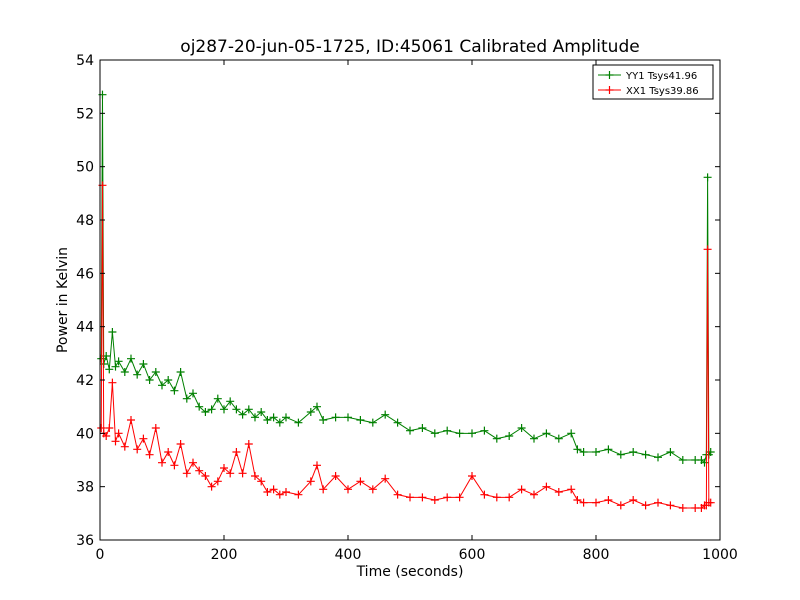 Image resolution: width=800 pixels, height=600 pixels. I want to click on legend: YY1 Tsys41.96 XX1 Tsys39.86, so click(653, 82).